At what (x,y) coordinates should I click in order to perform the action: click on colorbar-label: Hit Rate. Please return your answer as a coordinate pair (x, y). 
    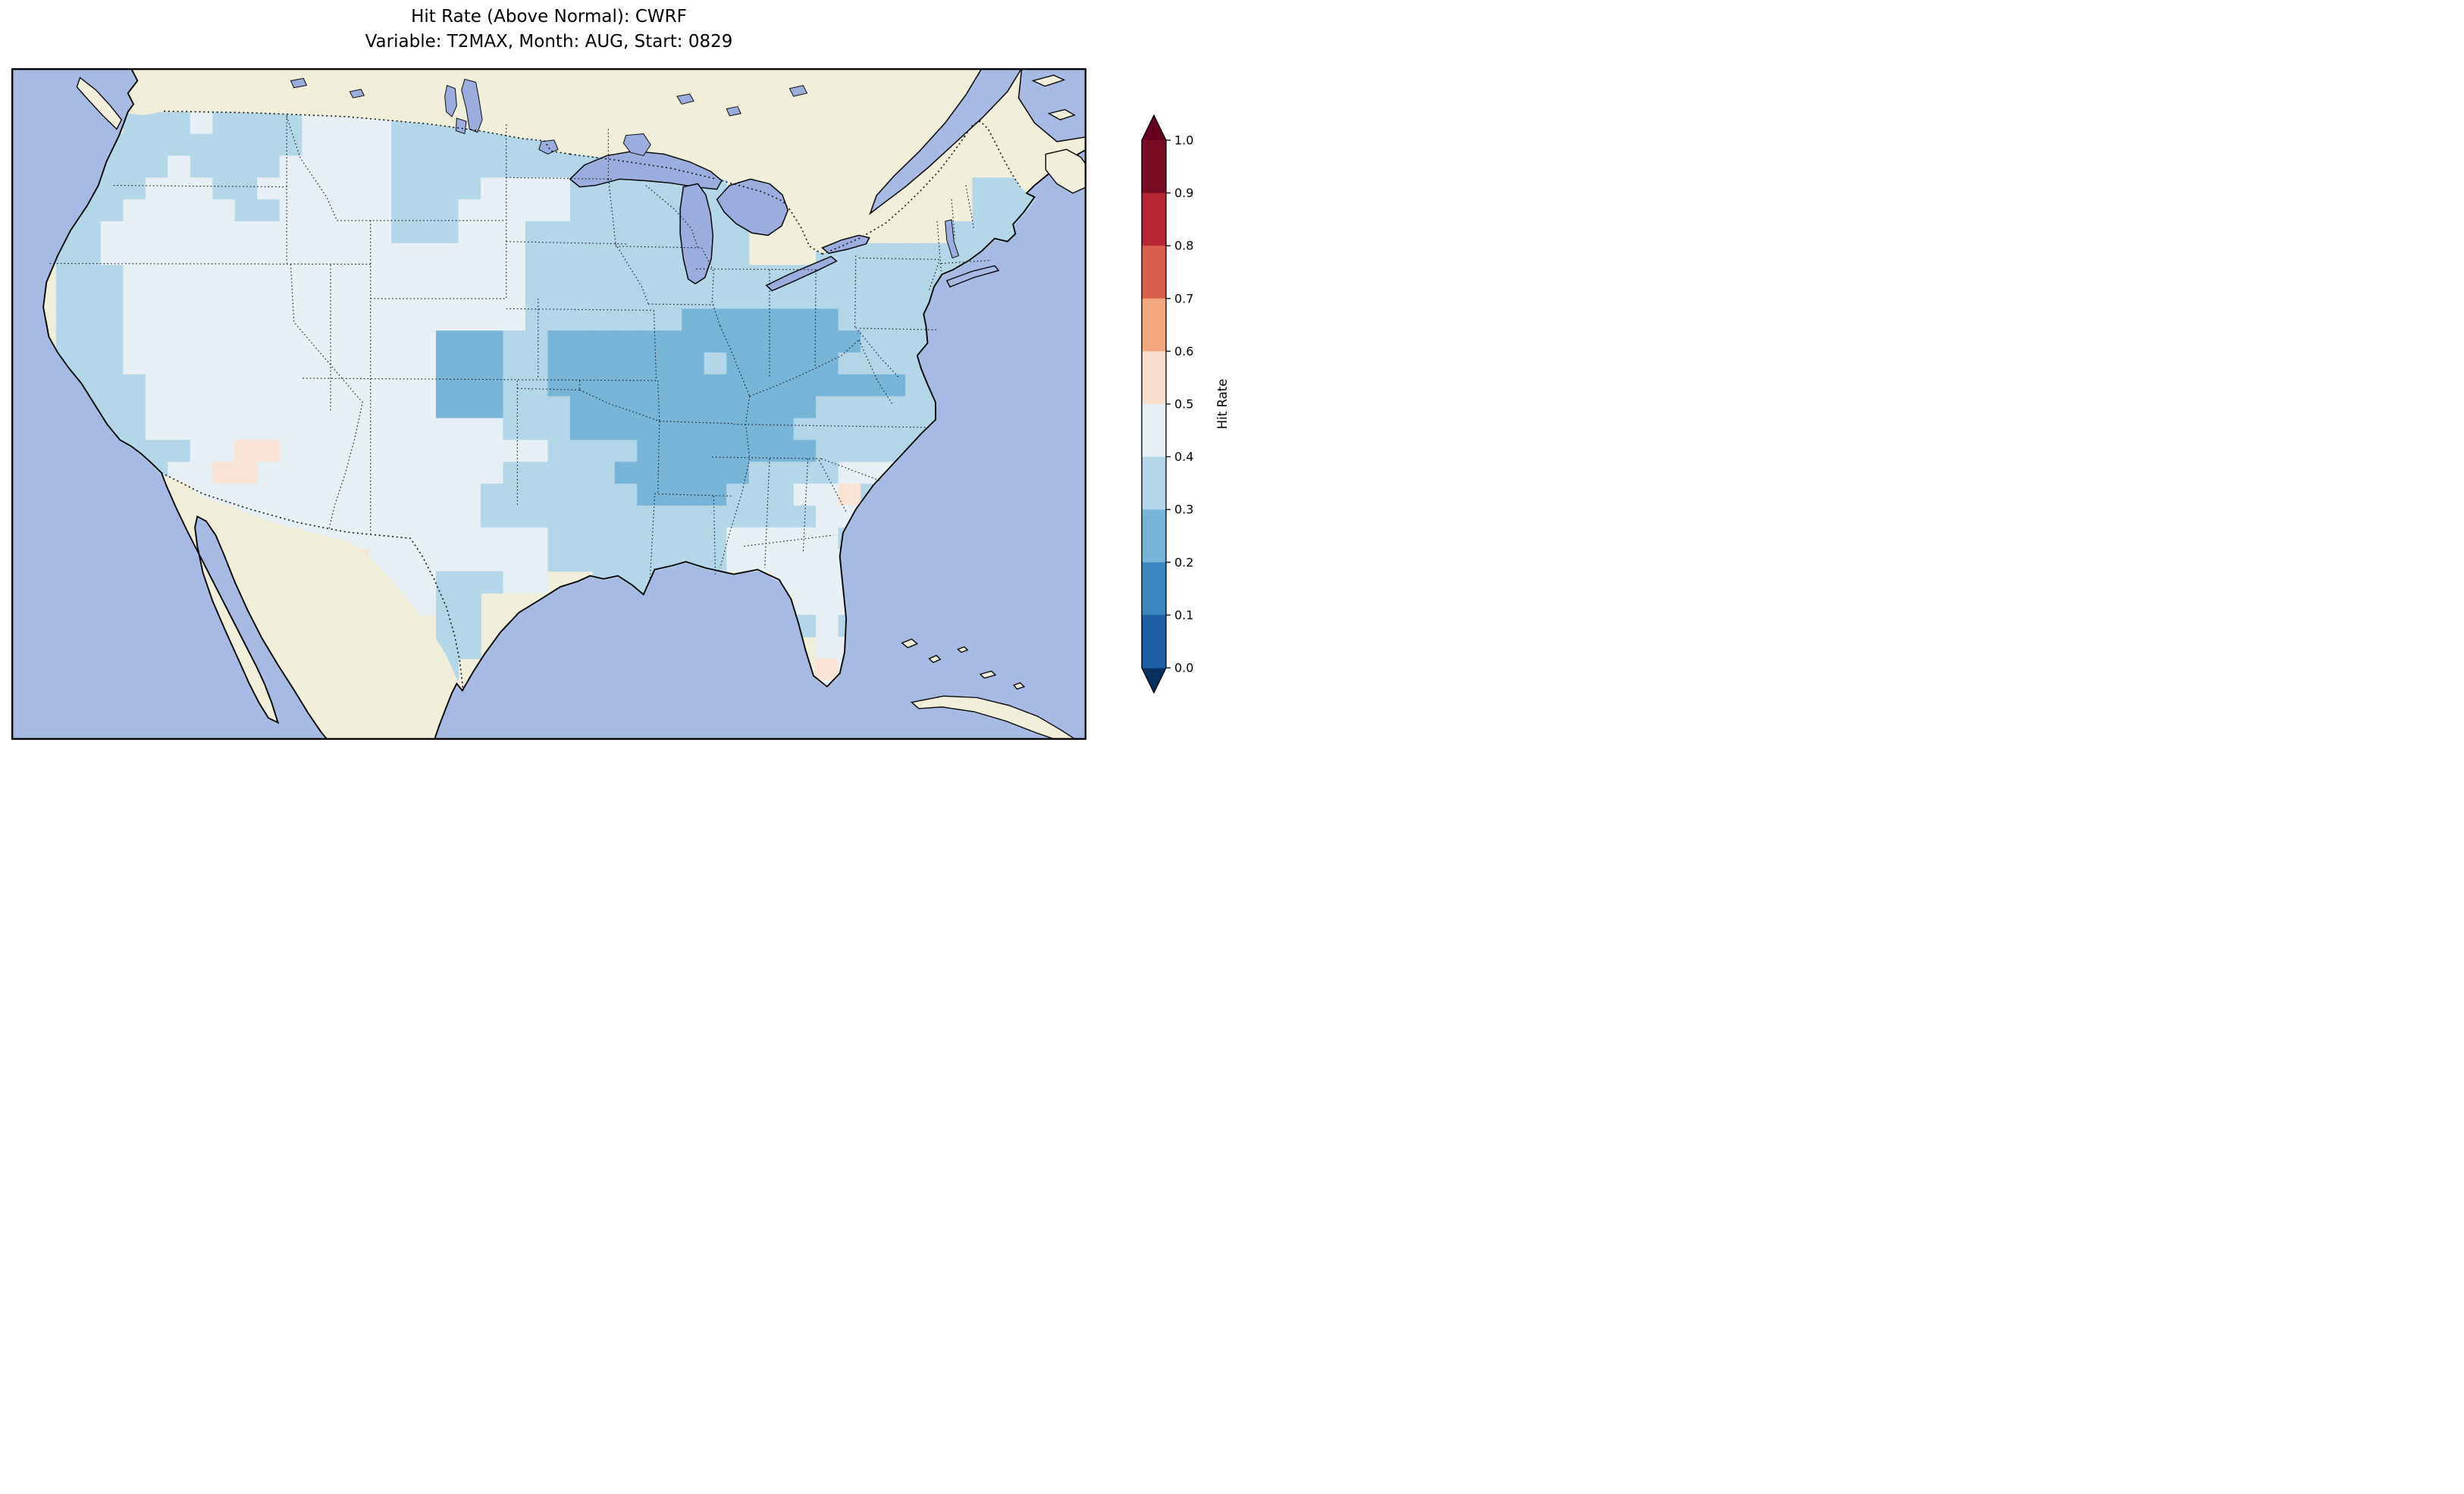
    Looking at the image, I should click on (1223, 404).